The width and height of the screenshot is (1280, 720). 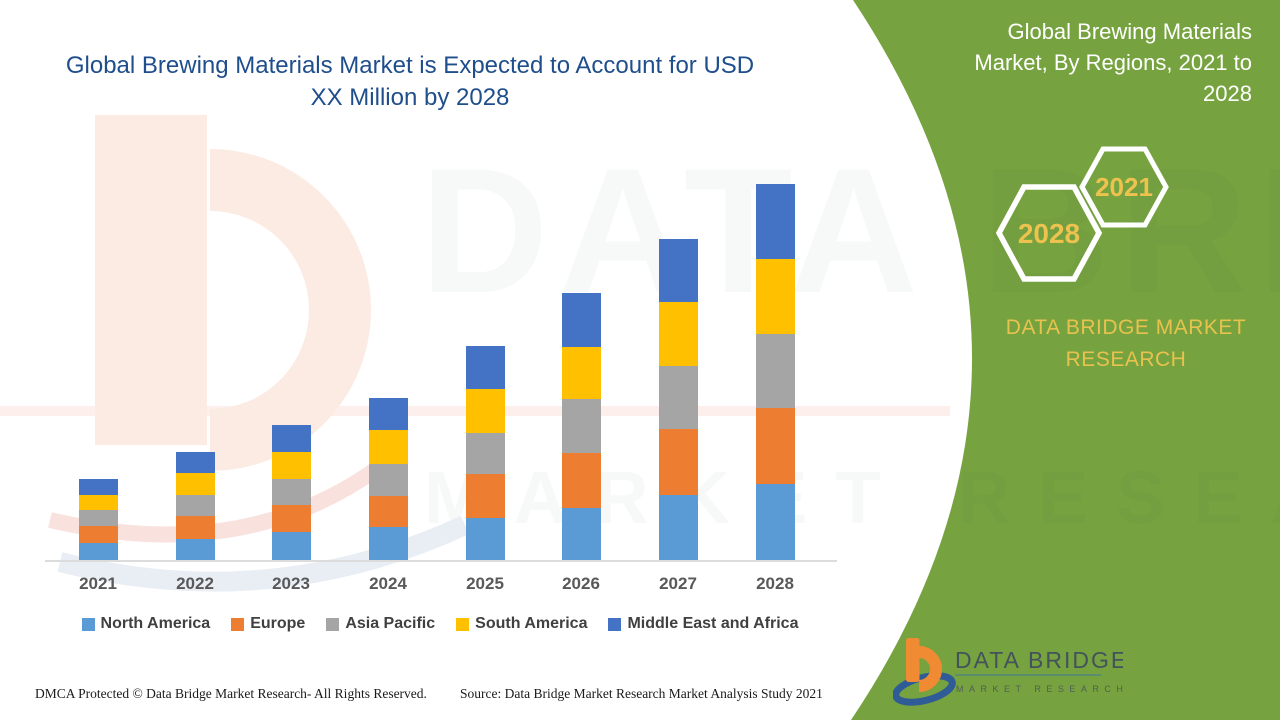 I want to click on bar-segment-2022-middle-east-and-africa, so click(x=195, y=462).